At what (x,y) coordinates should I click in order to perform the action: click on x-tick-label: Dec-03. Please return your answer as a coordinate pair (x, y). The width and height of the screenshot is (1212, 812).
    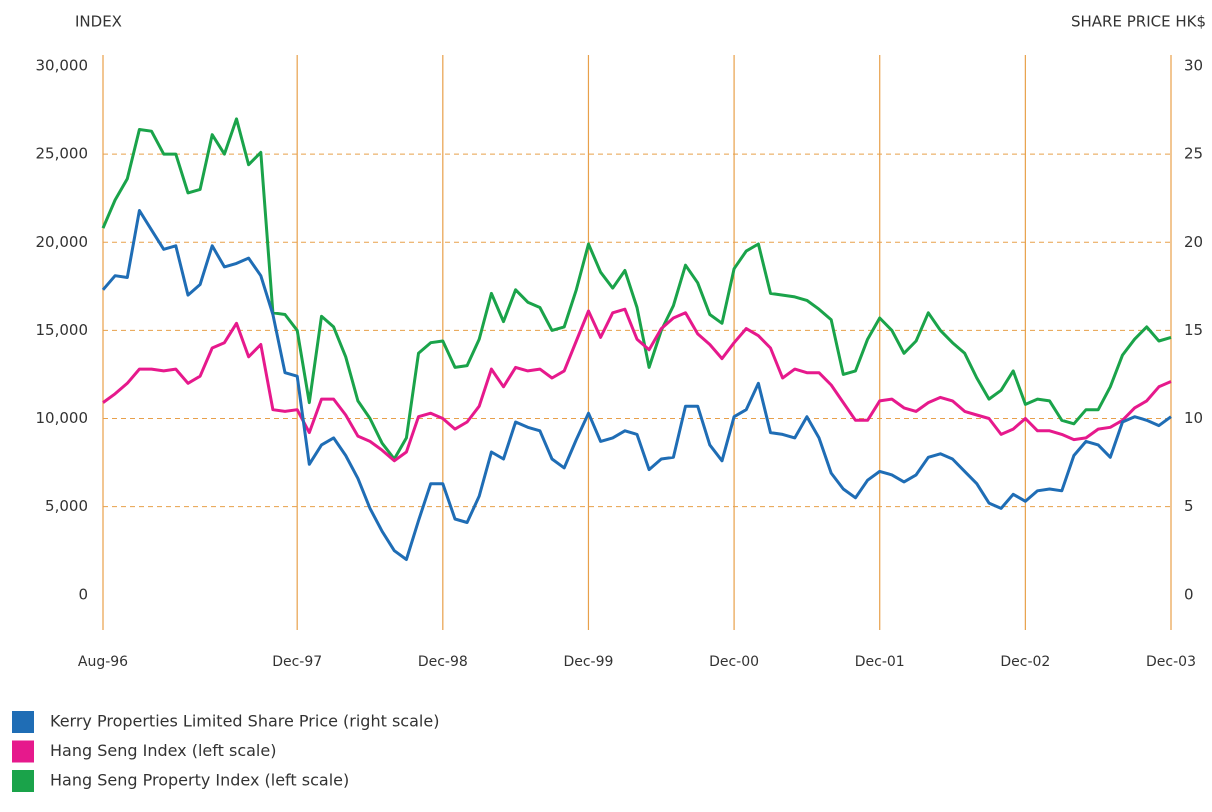
    Looking at the image, I should click on (1171, 662).